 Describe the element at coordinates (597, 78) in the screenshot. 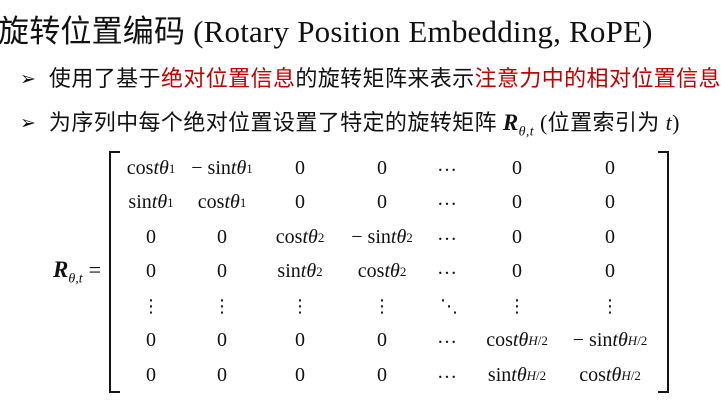

I see `bullet1-segment-emphasis: 注意力中的相对位置信息` at that location.